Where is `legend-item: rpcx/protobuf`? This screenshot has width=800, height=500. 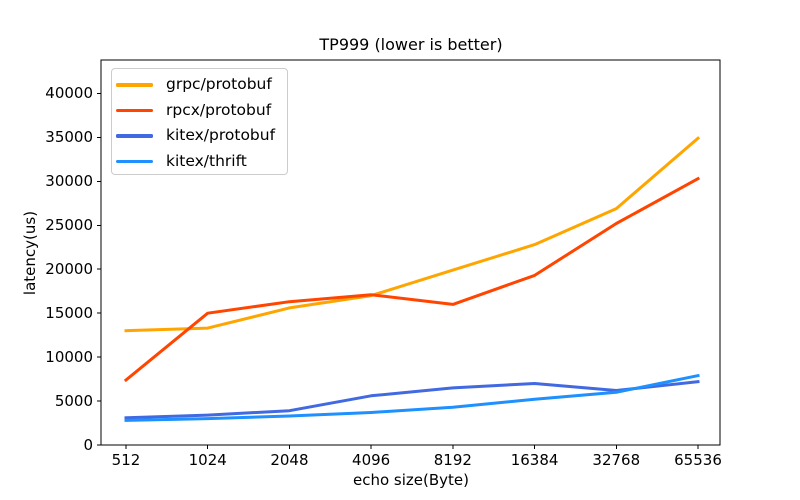 legend-item: rpcx/protobuf is located at coordinates (201, 111).